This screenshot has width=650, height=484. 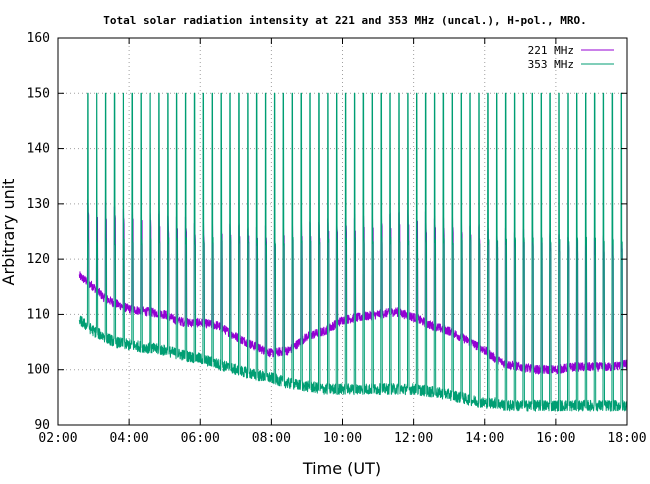 I want to click on x-tick-label: 02:00, so click(x=57, y=438).